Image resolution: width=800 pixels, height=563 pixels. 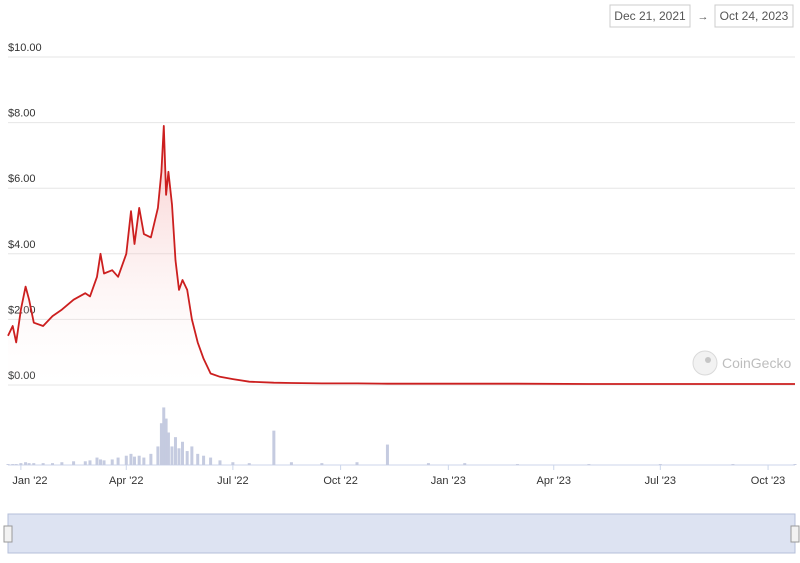 What do you see at coordinates (553, 481) in the screenshot?
I see `x-tick-label: Apr '23` at bounding box center [553, 481].